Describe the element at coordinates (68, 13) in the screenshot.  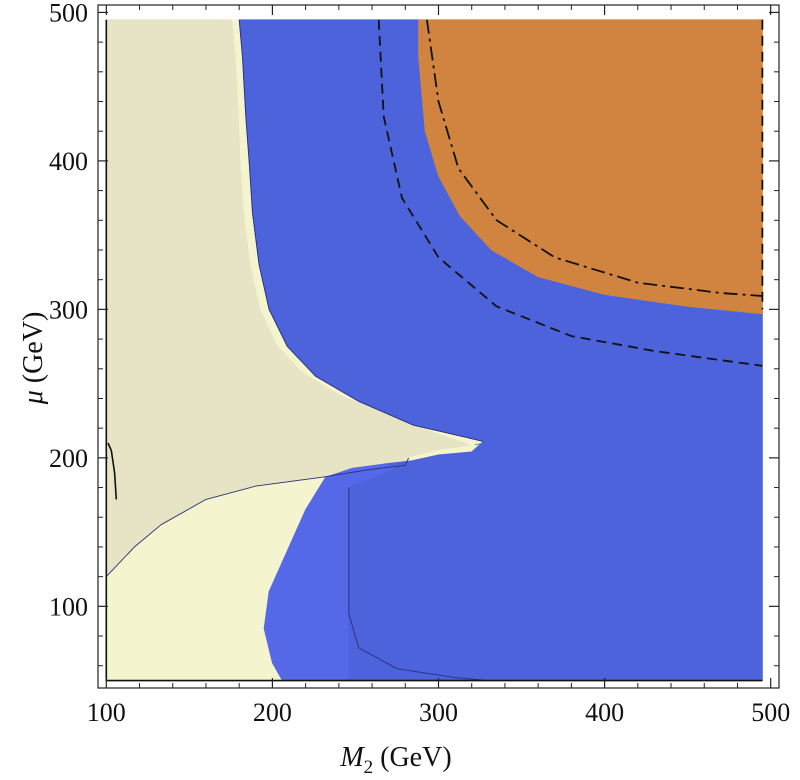
I see `y-tick-label-500: 500` at that location.